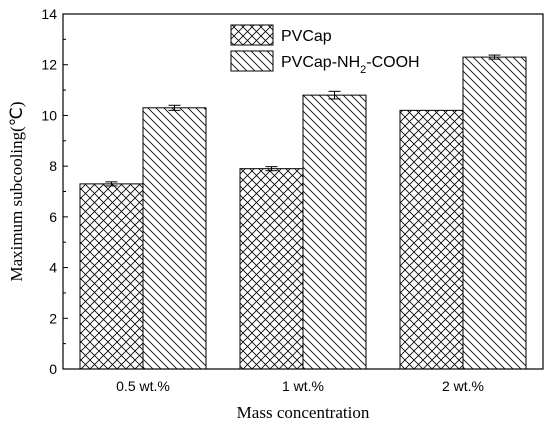  Describe the element at coordinates (53, 217) in the screenshot. I see `y-tick-label: 6` at that location.